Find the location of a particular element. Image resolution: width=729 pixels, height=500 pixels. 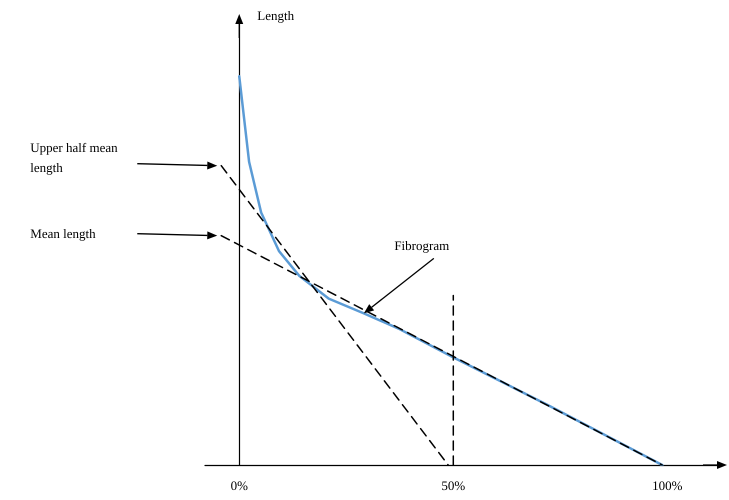

y-axis-title: Length is located at coordinates (276, 15).